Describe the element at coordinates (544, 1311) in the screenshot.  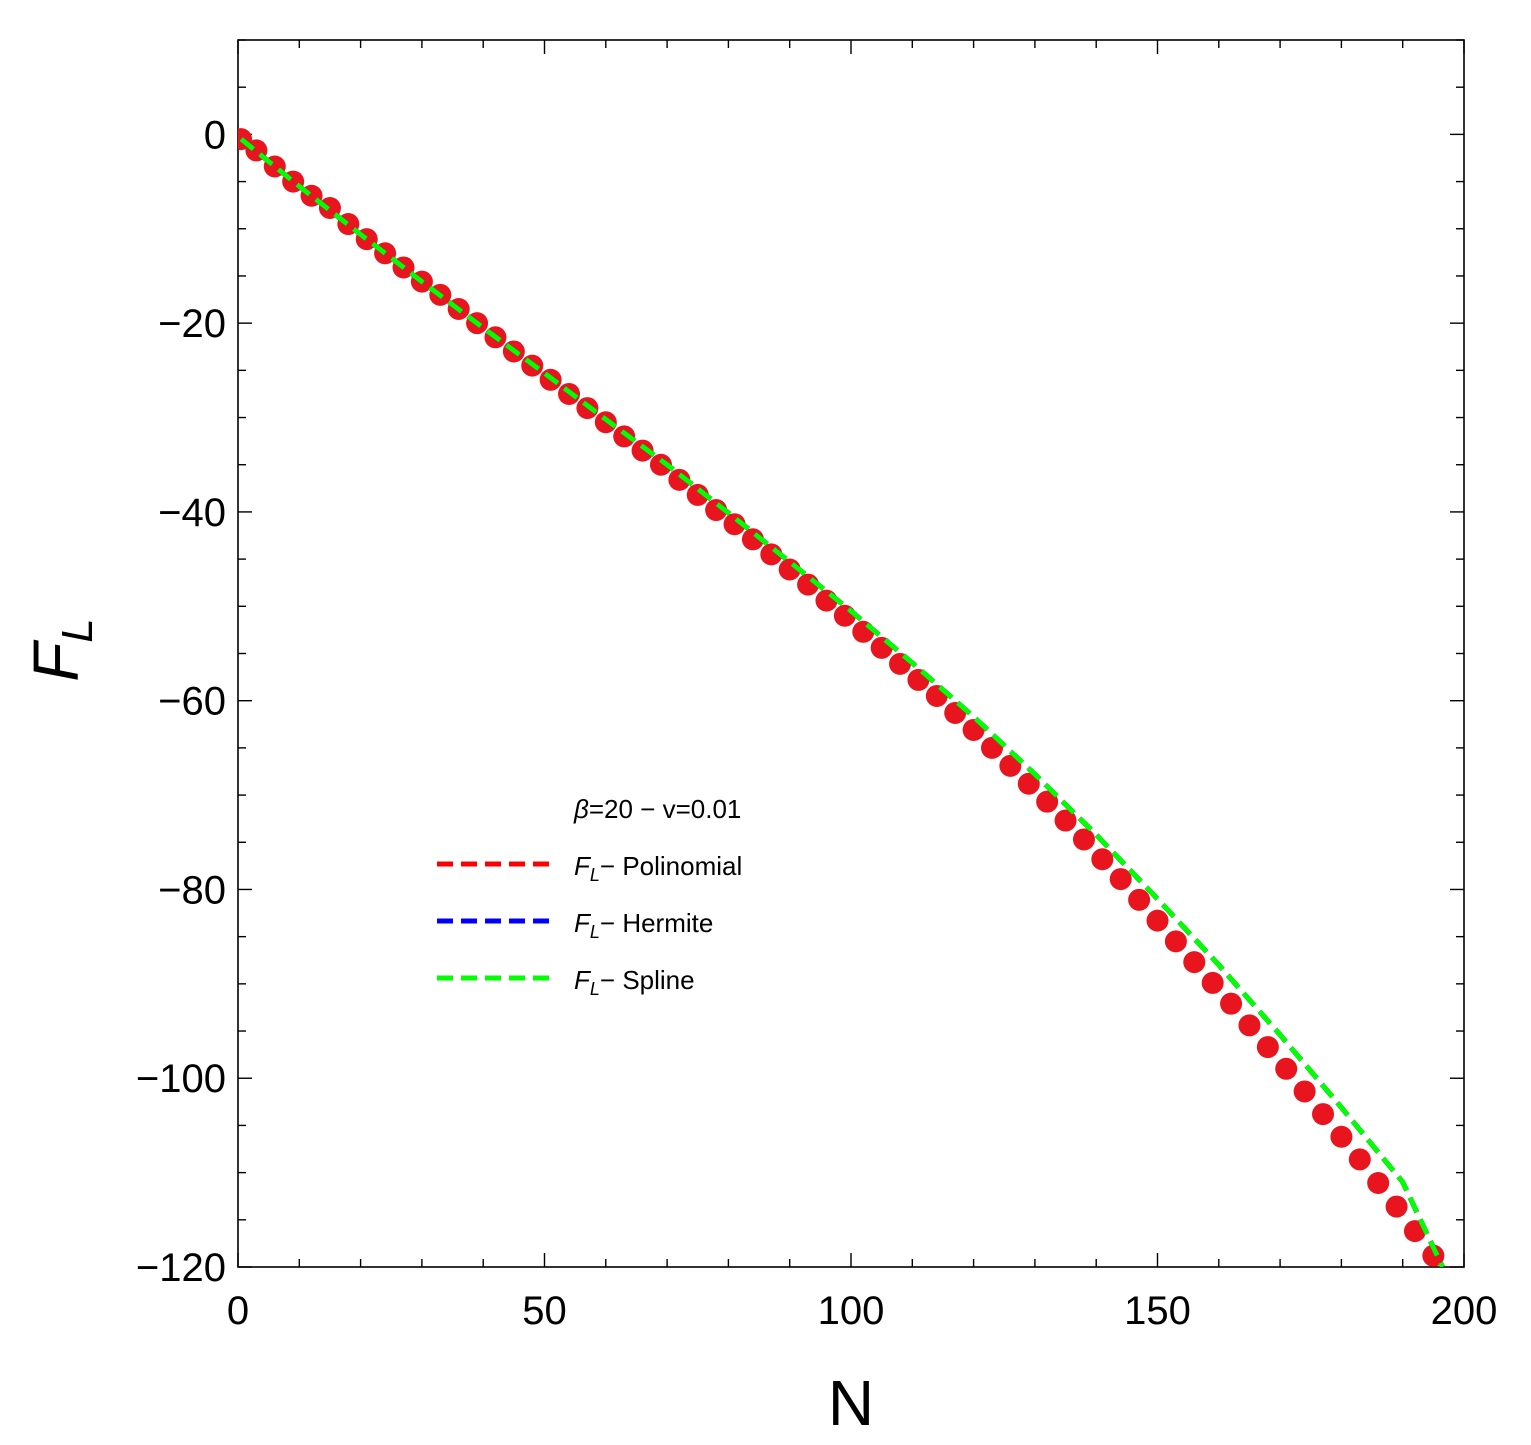
I see `x-tick-label: 50` at that location.